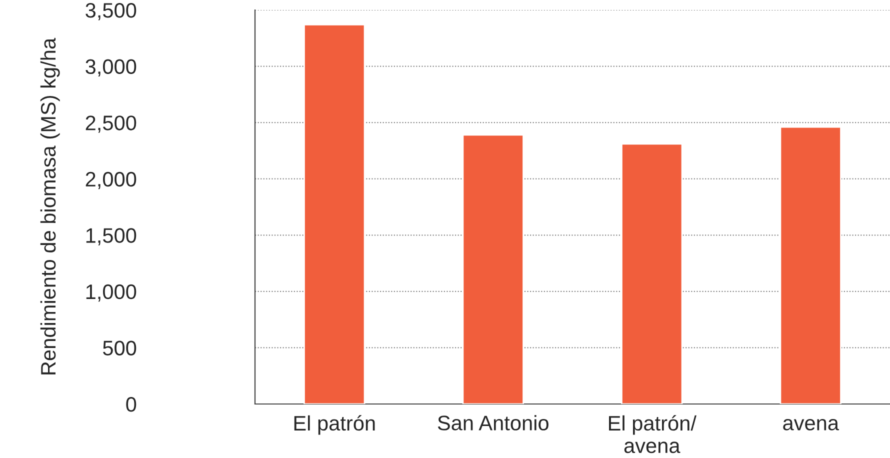 Image resolution: width=890 pixels, height=458 pixels. Describe the element at coordinates (119, 348) in the screenshot. I see `y-tick-label: 500` at that location.